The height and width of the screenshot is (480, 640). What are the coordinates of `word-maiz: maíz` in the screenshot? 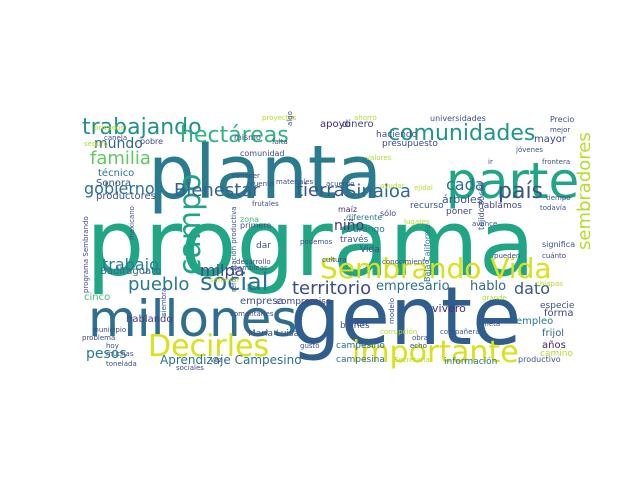 It's located at (347, 209).